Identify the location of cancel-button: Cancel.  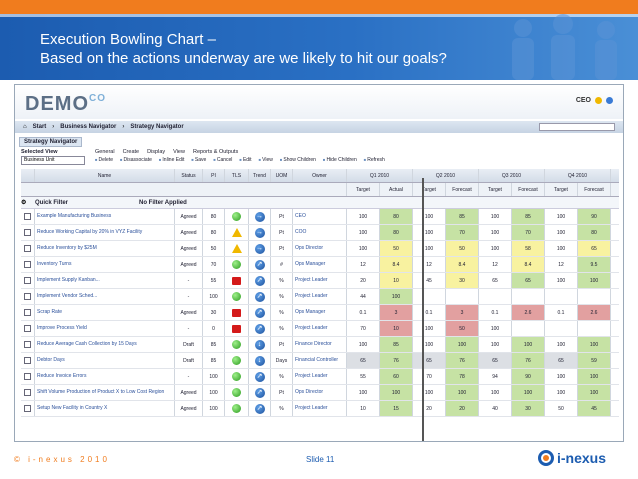
(223, 160).